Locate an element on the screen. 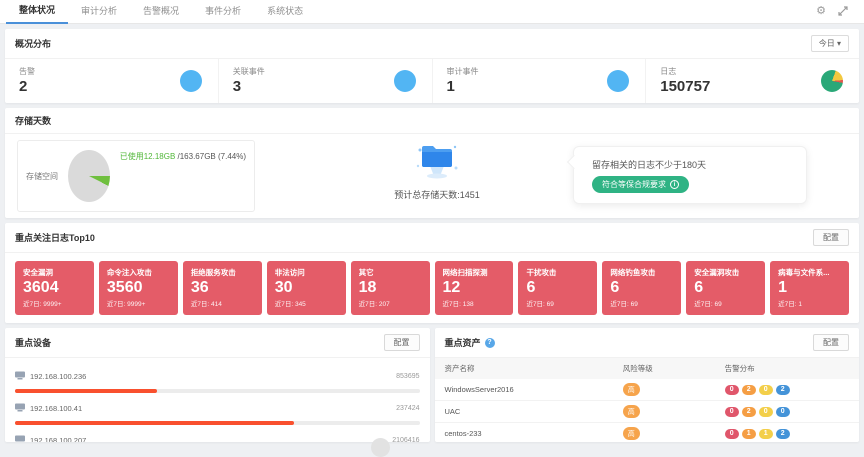  log-card-name: 网络扫描探测 is located at coordinates (465, 272).